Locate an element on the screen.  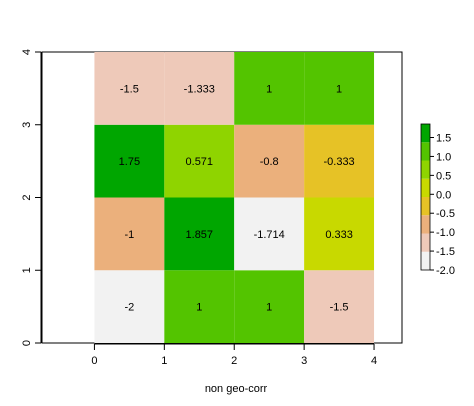
x-tick-label: 2 is located at coordinates (234, 361).